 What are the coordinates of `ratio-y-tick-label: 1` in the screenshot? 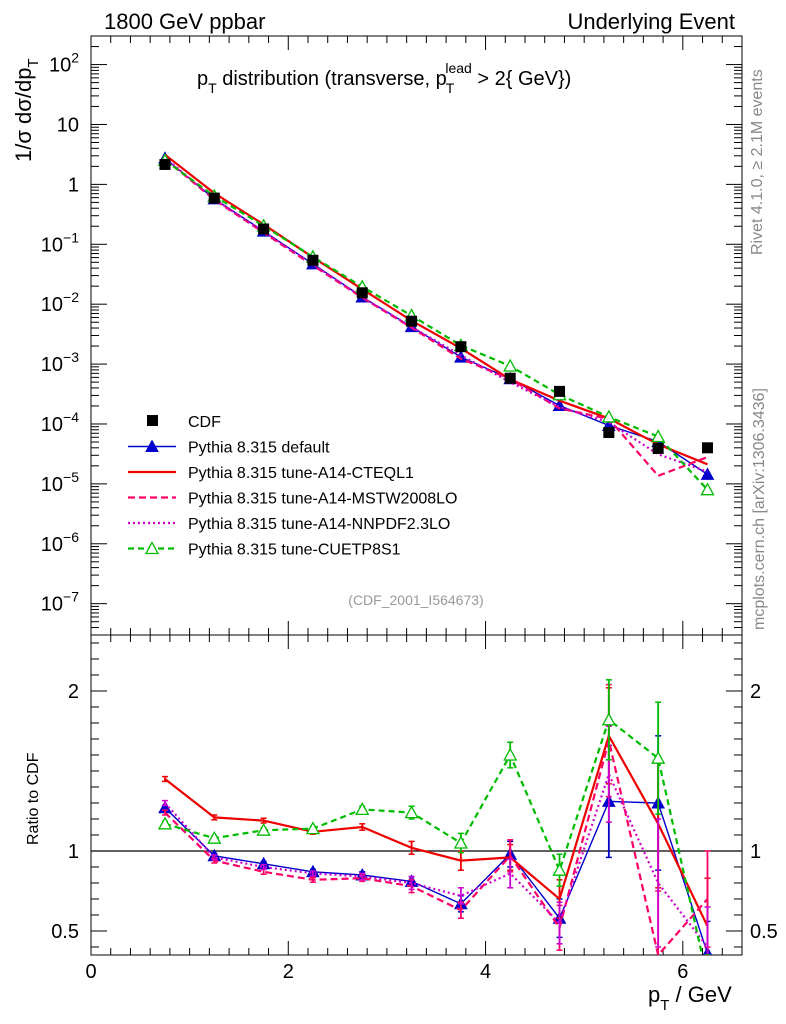 It's located at (73, 852).